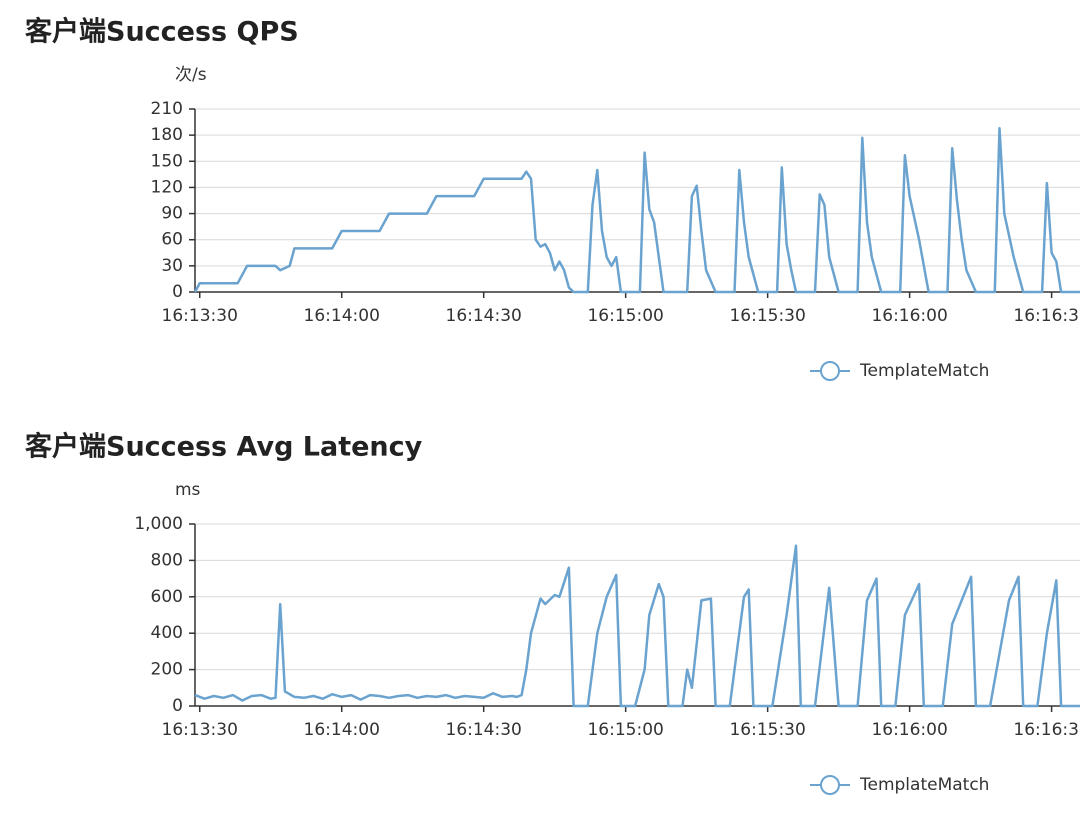 The width and height of the screenshot is (1080, 824). Describe the element at coordinates (167, 560) in the screenshot. I see `y-tick-label: 800` at that location.